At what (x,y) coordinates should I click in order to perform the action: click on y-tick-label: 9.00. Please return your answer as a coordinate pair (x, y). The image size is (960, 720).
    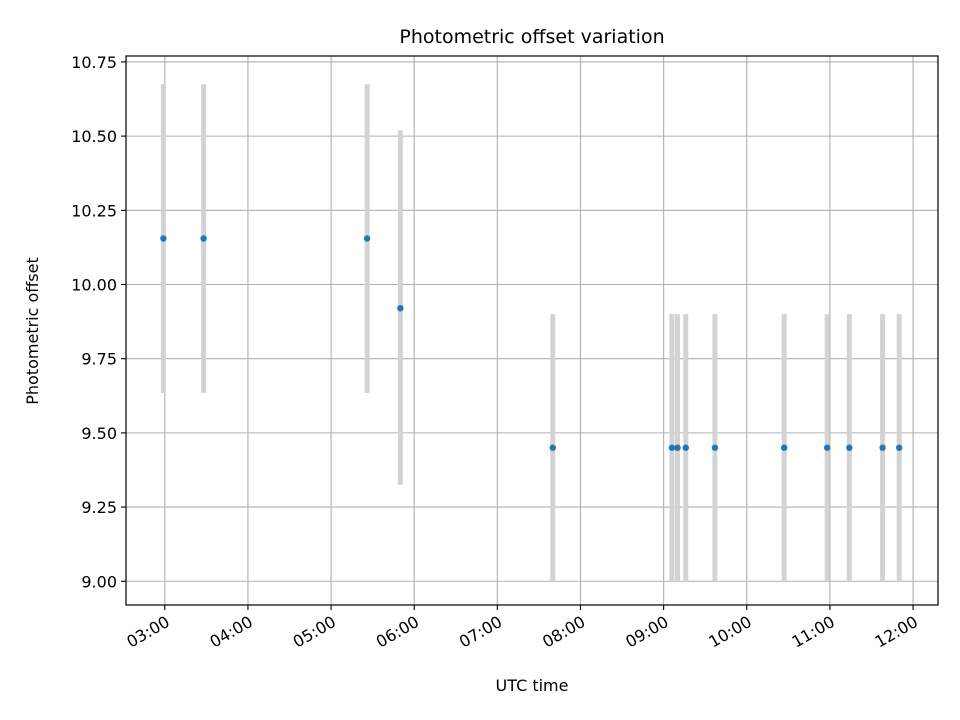
    Looking at the image, I should click on (99, 581).